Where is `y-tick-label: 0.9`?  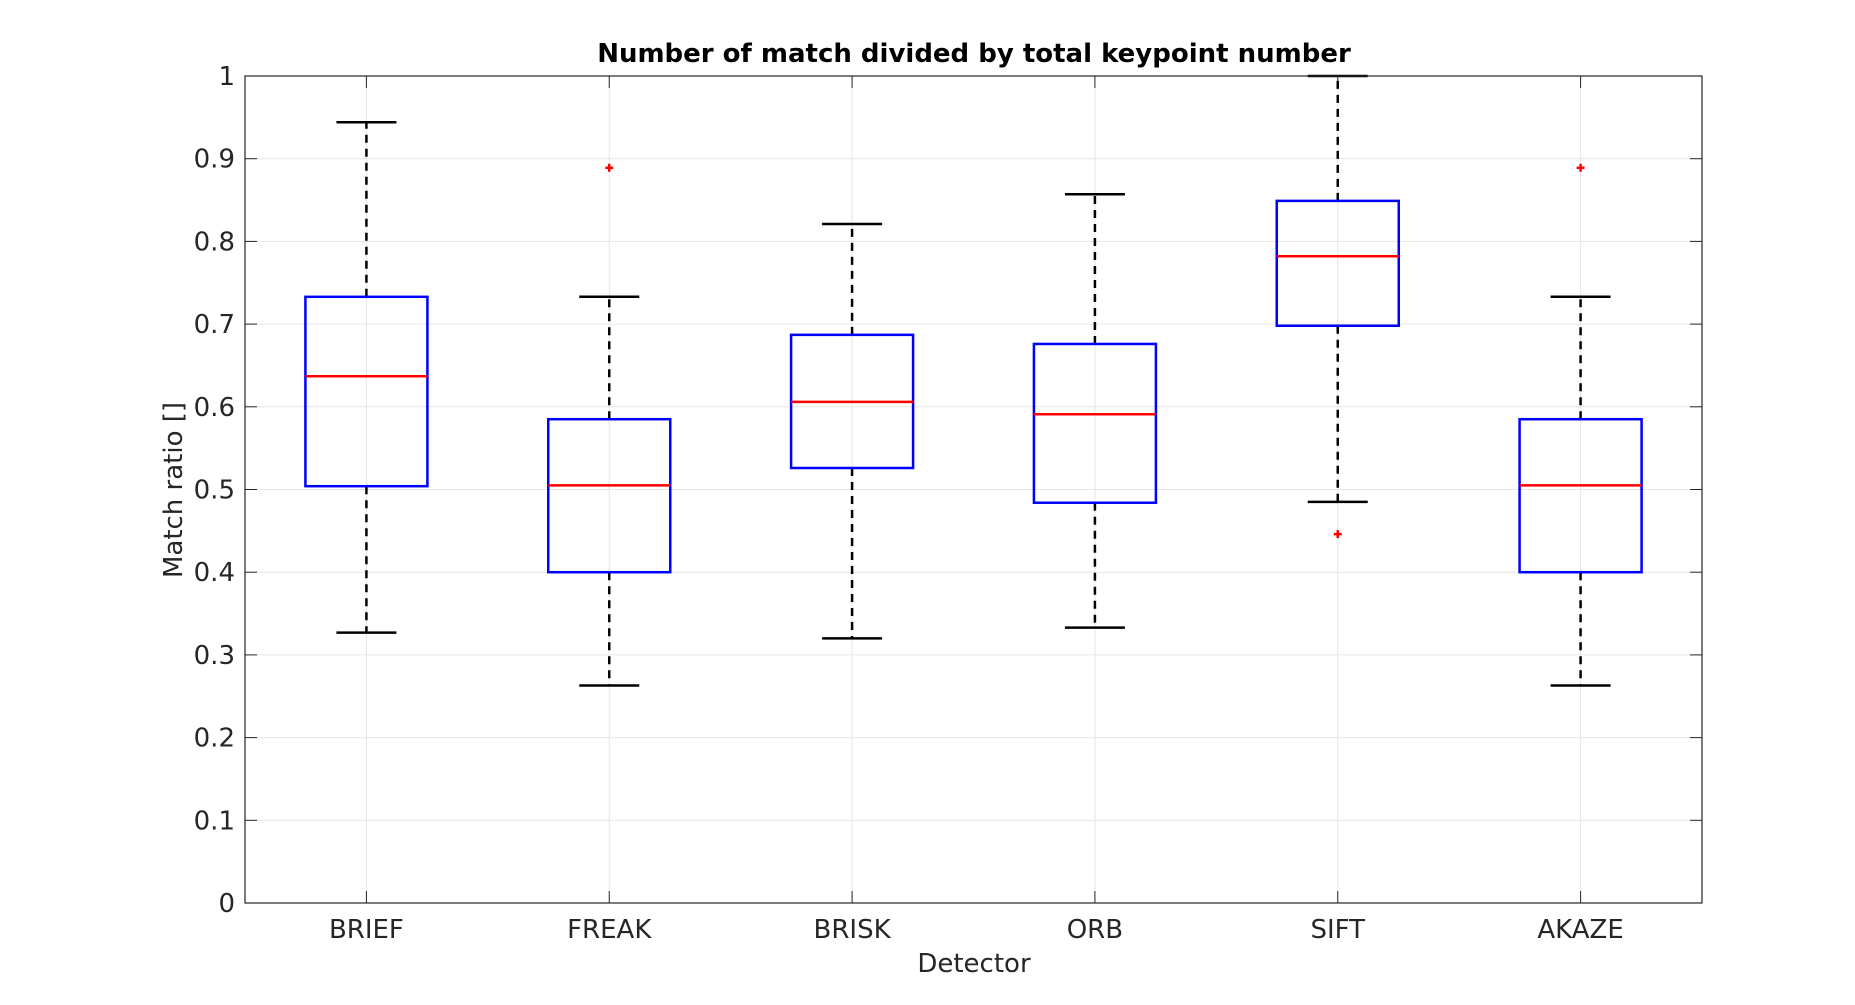 y-tick-label: 0.9 is located at coordinates (214, 160).